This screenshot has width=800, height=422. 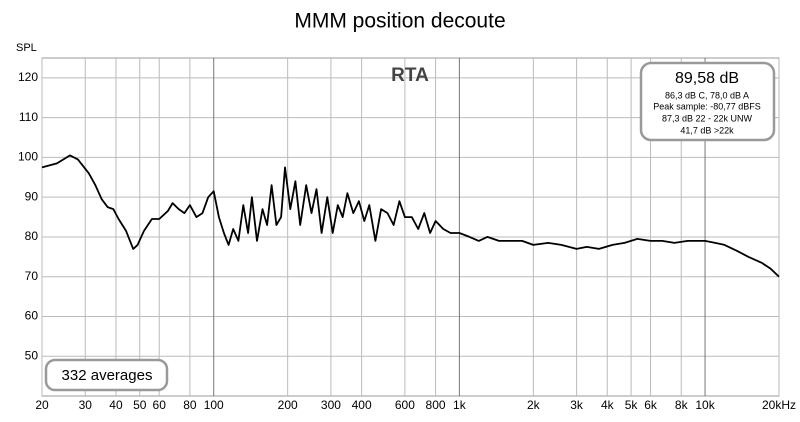 What do you see at coordinates (362, 405) in the screenshot?
I see `x-tick-label: 400` at bounding box center [362, 405].